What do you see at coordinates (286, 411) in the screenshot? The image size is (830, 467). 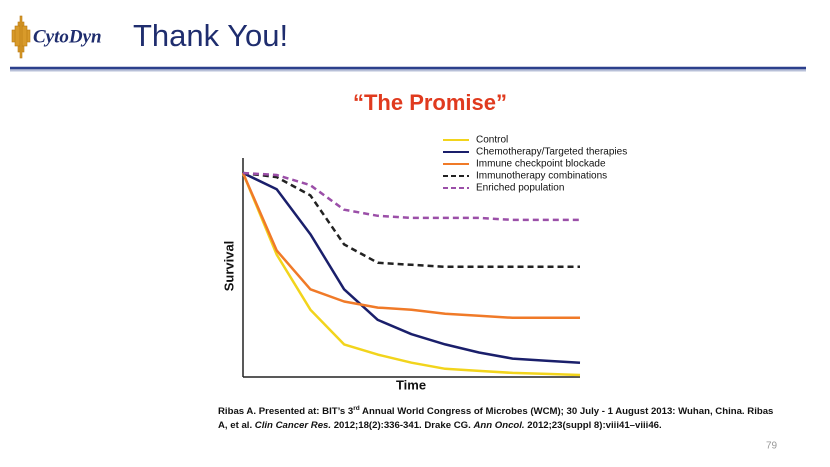 I see `citation-text: Ribas A. Presented at: BIT’s 3` at bounding box center [286, 411].